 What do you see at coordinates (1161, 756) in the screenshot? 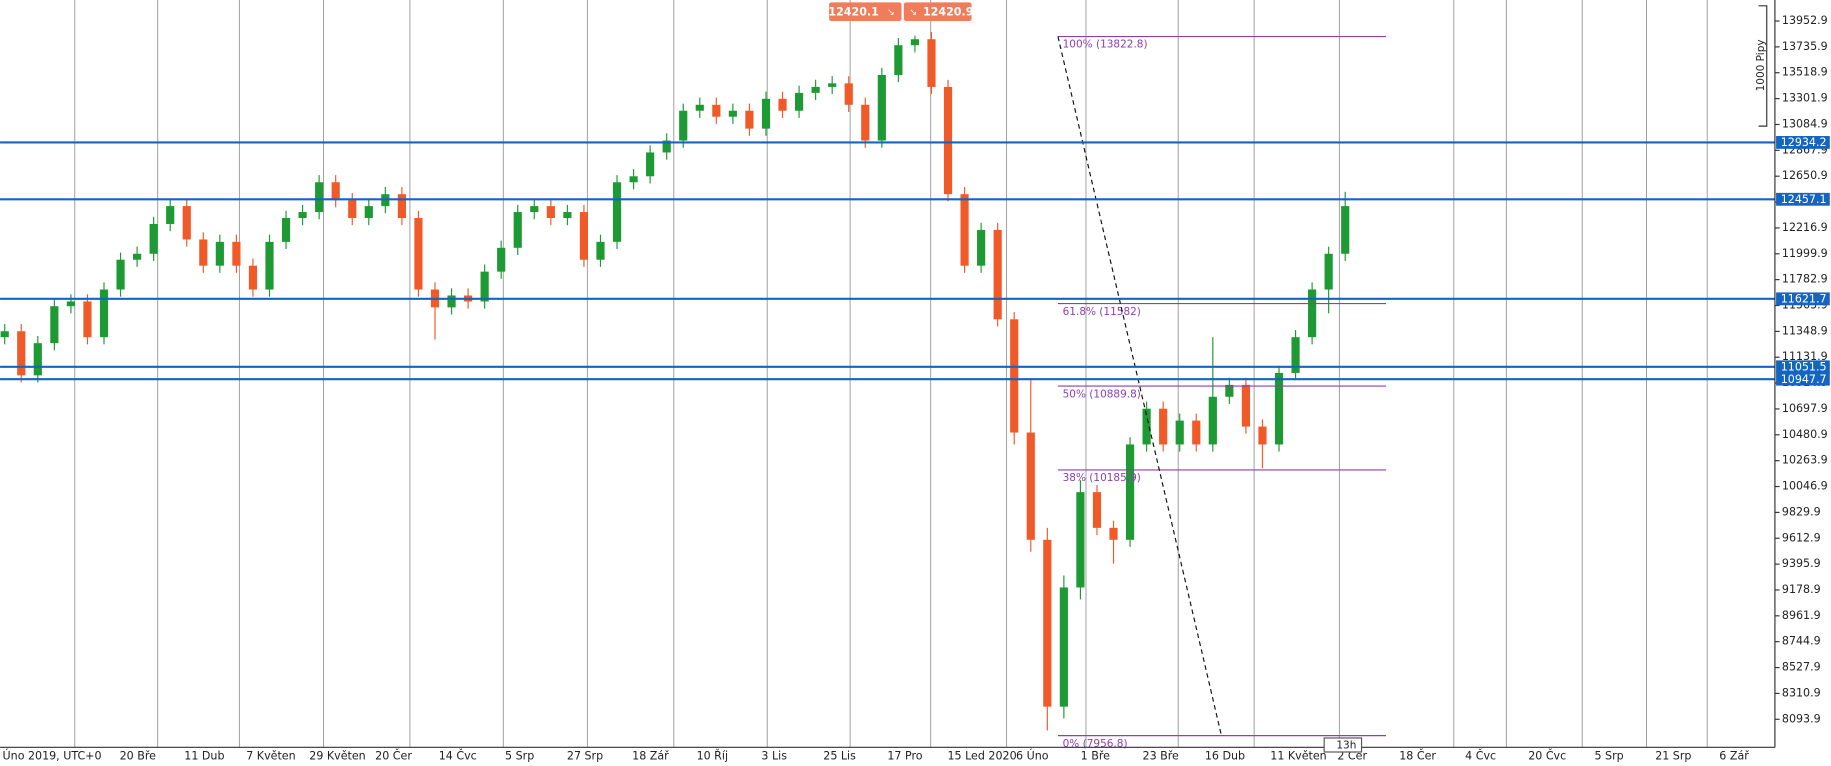
I see `x-tick-label: 23 Bře` at bounding box center [1161, 756].